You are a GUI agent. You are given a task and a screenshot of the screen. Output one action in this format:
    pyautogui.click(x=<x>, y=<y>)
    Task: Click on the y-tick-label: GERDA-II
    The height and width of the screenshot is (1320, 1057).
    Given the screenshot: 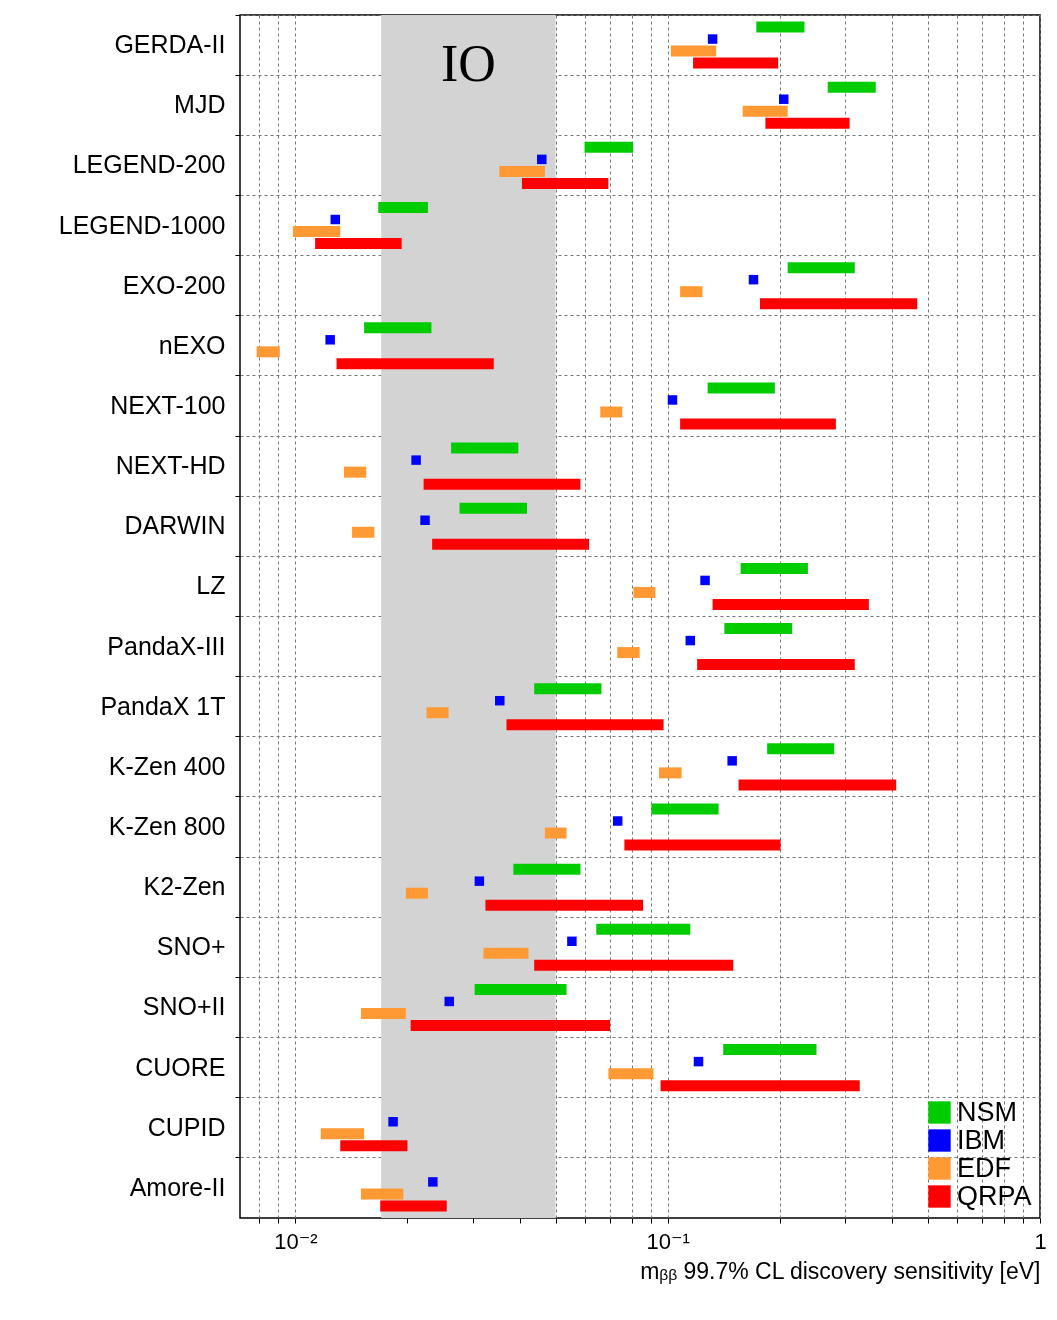 What is the action you would take?
    pyautogui.click(x=170, y=44)
    